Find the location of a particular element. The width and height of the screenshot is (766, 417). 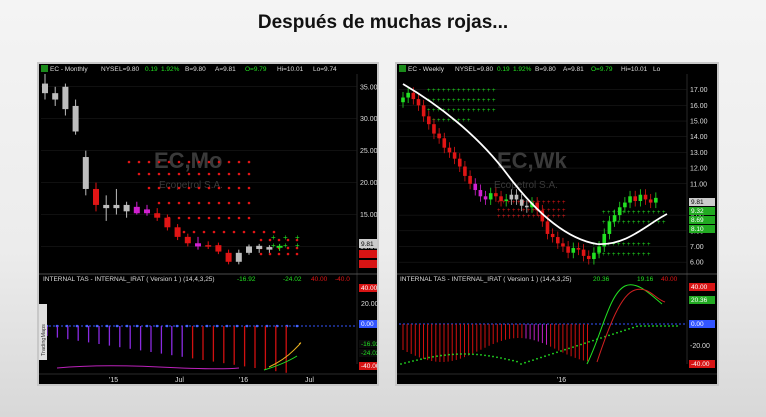

indicator-oscillator-line is located at coordinates (148, 367).